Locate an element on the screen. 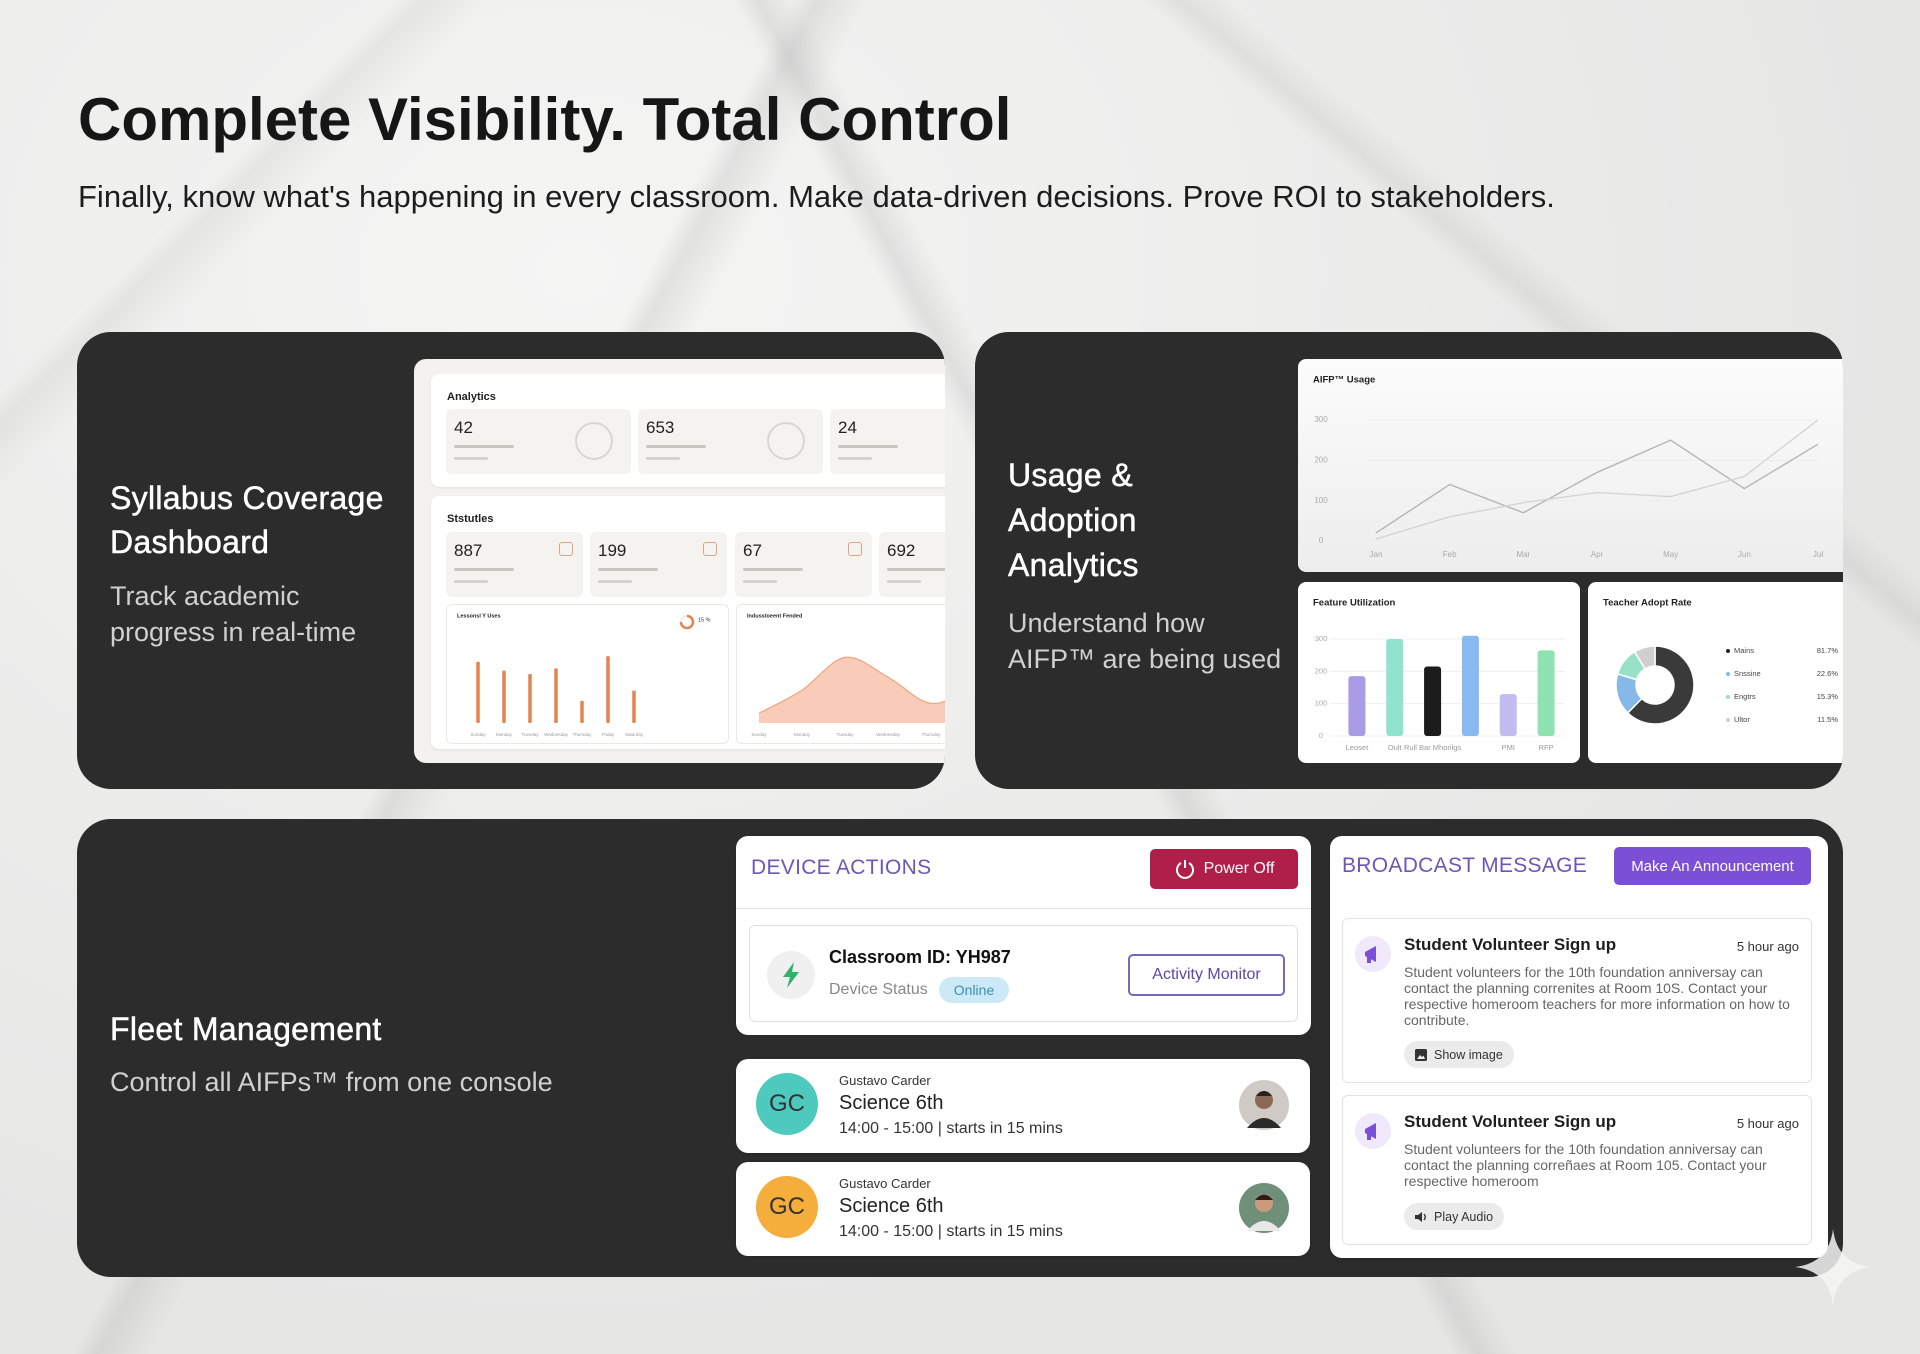 This screenshot has width=1920, height=1354. image-icon is located at coordinates (1421, 1054).